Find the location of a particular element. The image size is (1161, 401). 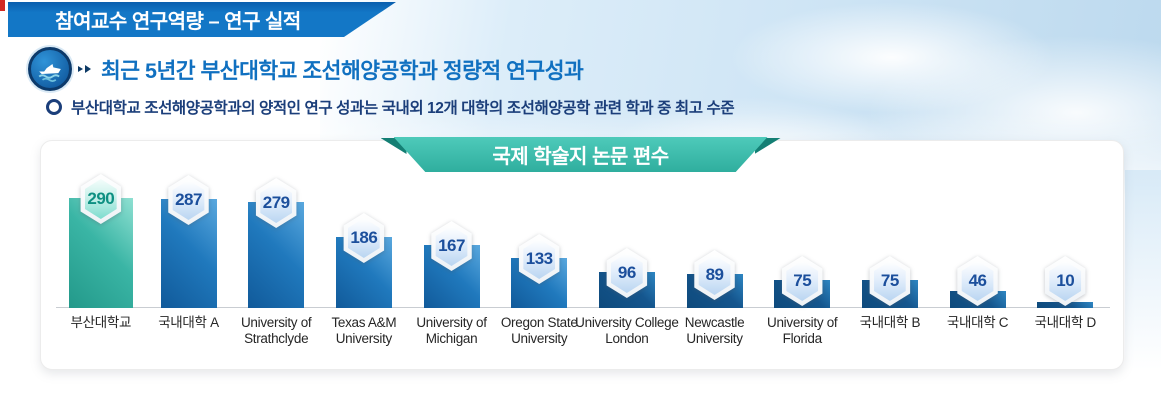

bar-label: University College London is located at coordinates (627, 330).